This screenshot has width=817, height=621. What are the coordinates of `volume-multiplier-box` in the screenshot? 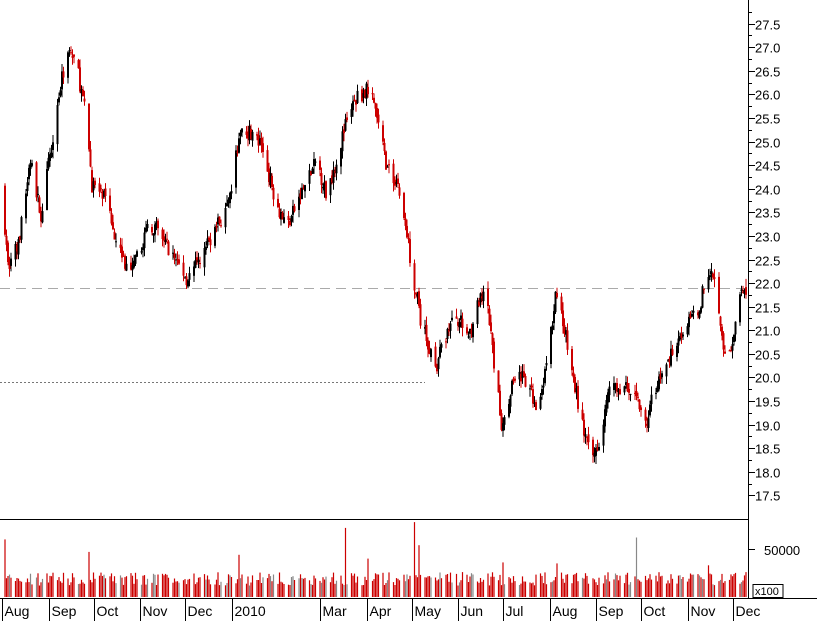 It's located at (768, 591).